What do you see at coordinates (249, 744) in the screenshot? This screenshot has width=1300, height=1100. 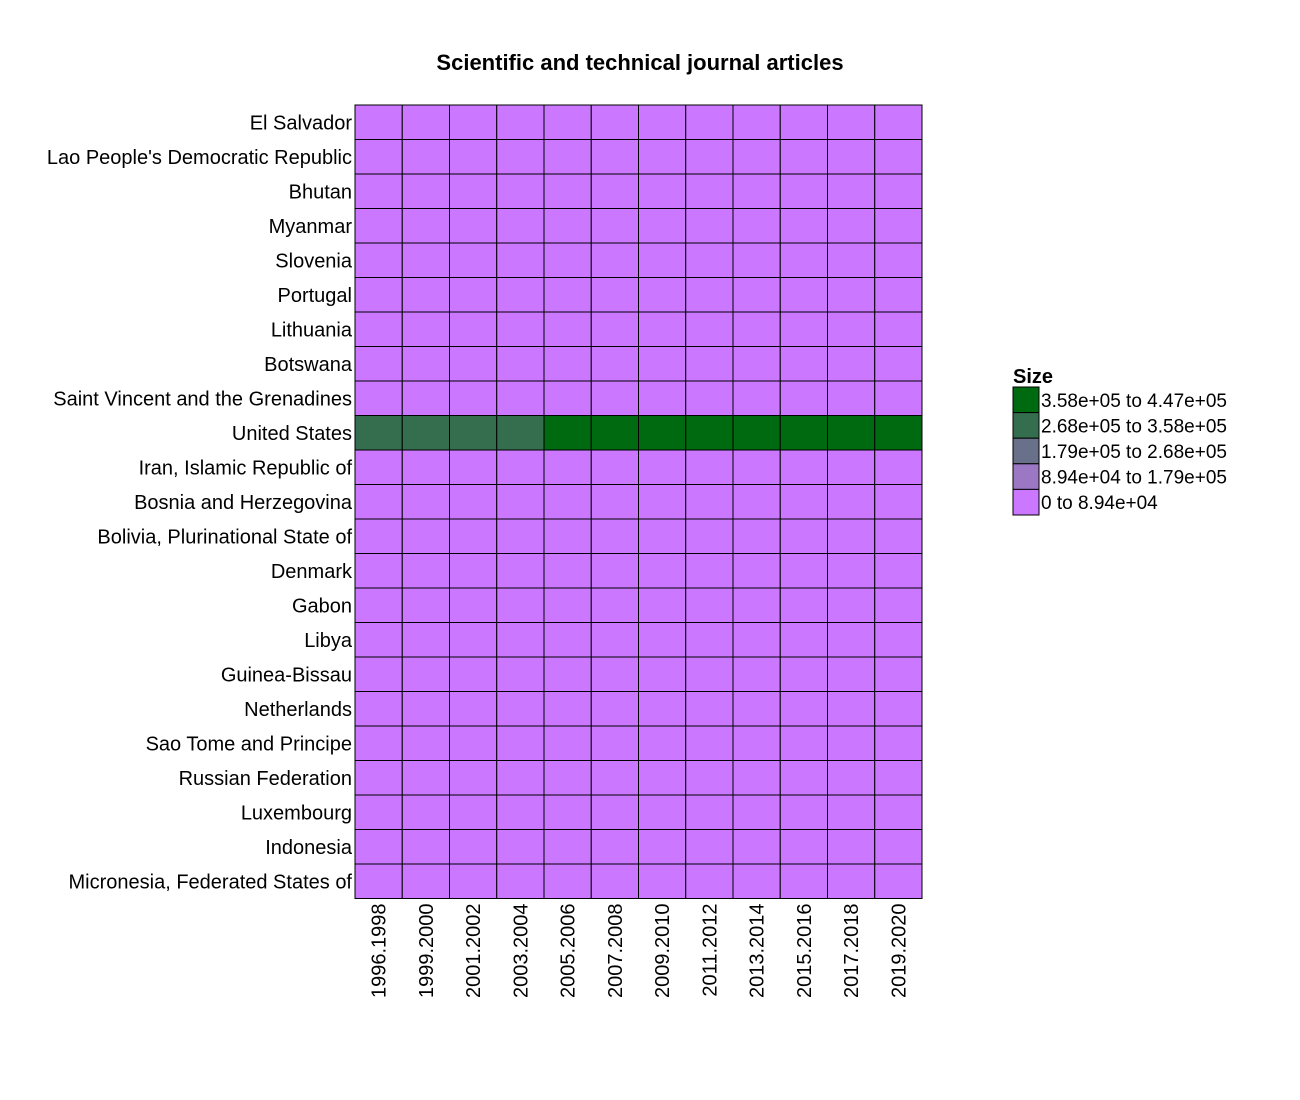 I see `y-tick-label: Sao Tome and Principe` at bounding box center [249, 744].